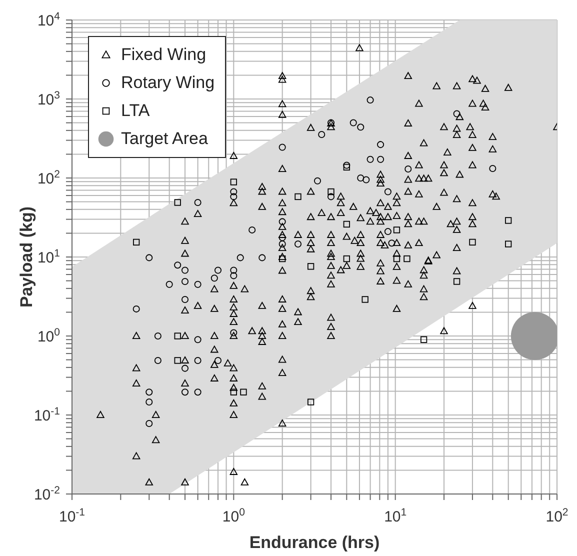 The width and height of the screenshot is (577, 556). I want to click on y-tick-label: 10$^{-1}$, so click(47, 414).